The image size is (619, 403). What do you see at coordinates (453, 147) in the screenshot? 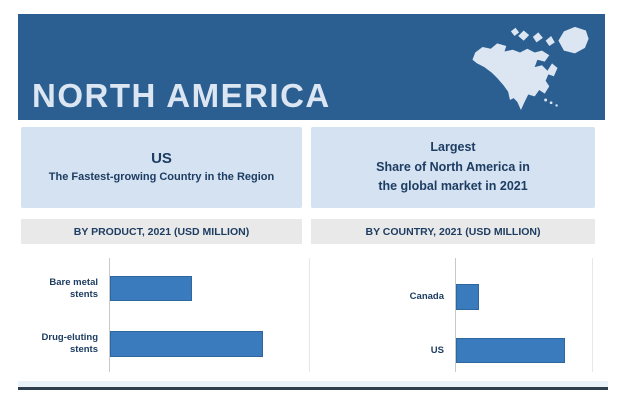
I see `share-line-1: Largest` at bounding box center [453, 147].